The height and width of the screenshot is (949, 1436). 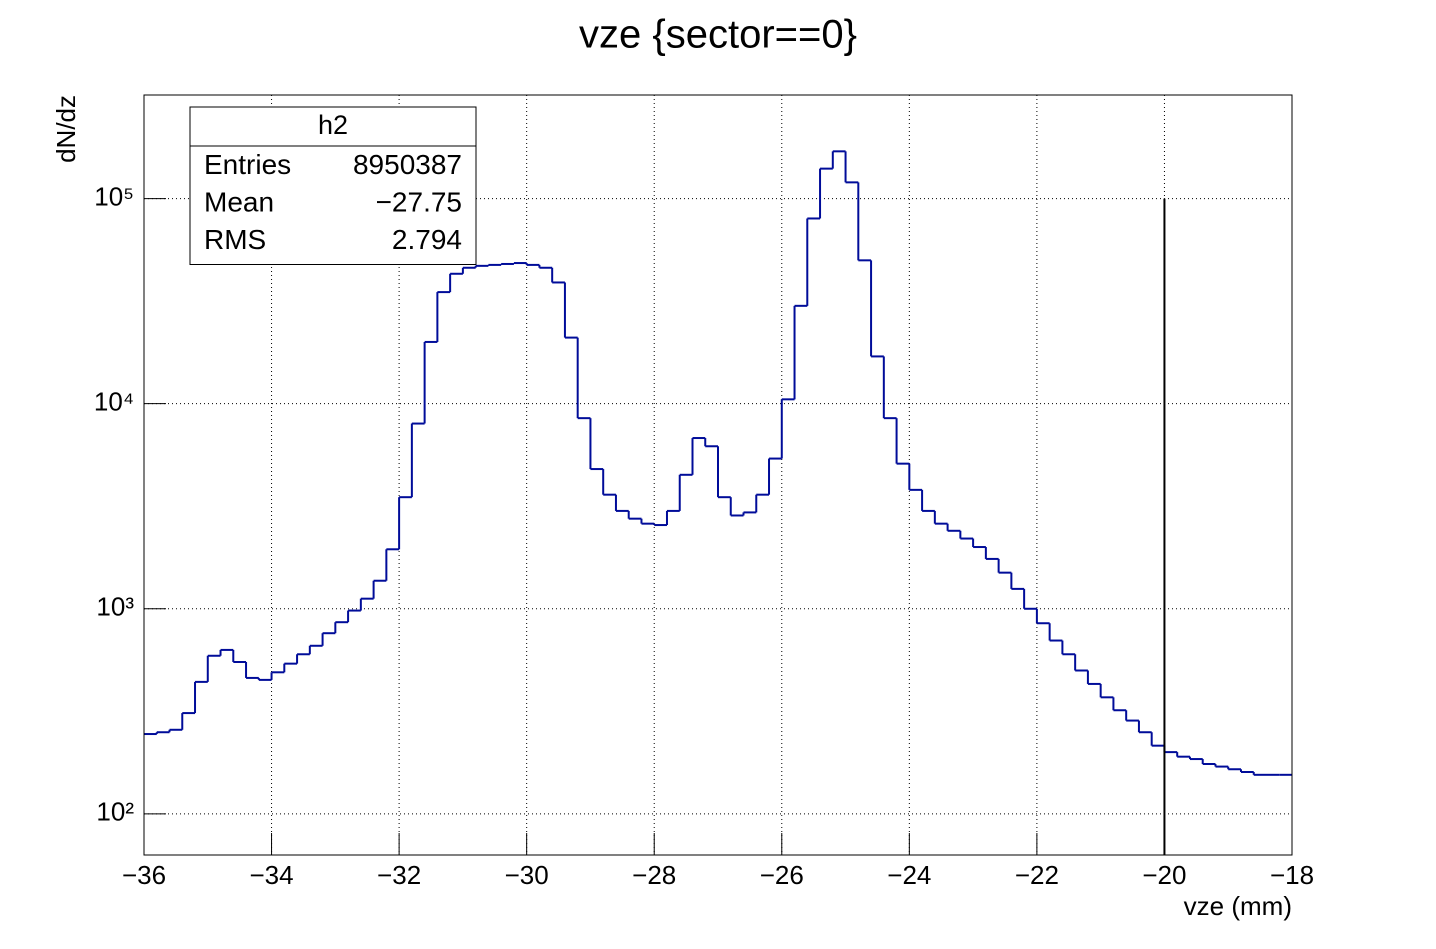 I want to click on stats-label: Mean, so click(x=239, y=202).